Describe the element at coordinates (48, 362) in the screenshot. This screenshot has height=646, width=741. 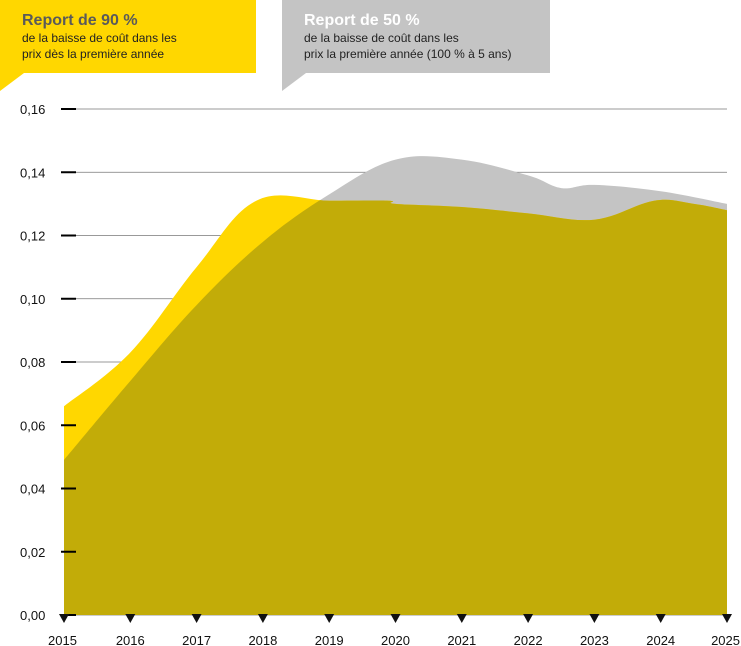
I see `y-axis: 0,00 0,02 0,04 0,06 0,08 0,10 0,12 0,14 0,16` at that location.